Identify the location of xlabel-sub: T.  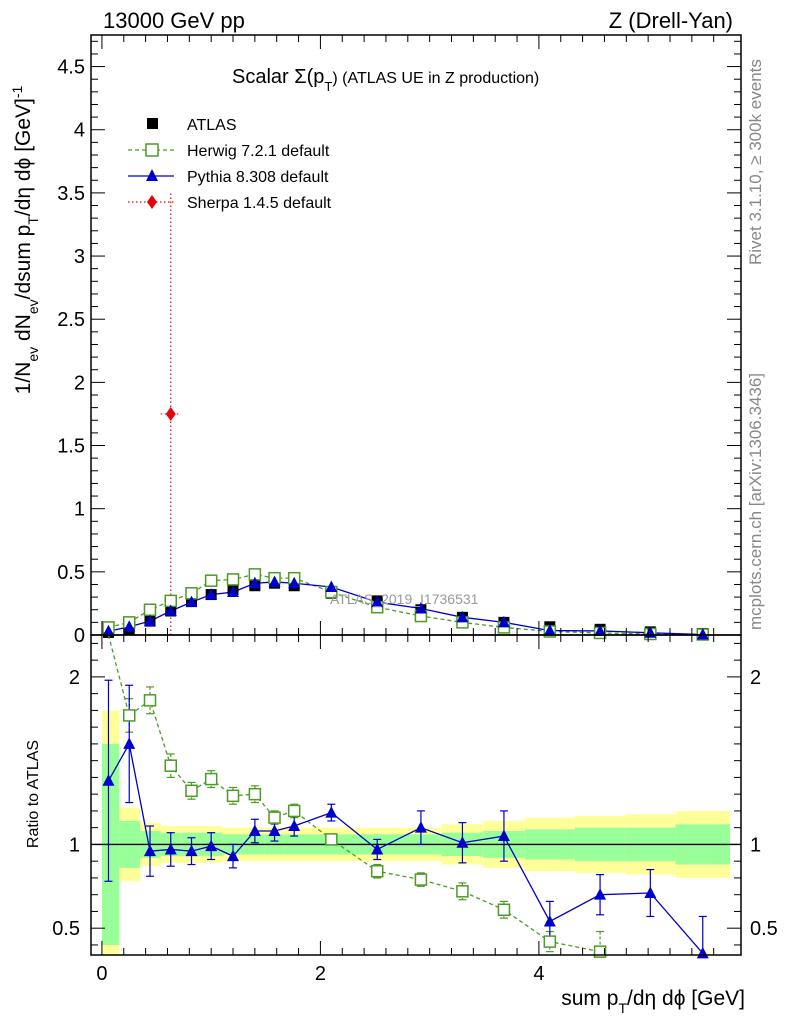
(622, 1008).